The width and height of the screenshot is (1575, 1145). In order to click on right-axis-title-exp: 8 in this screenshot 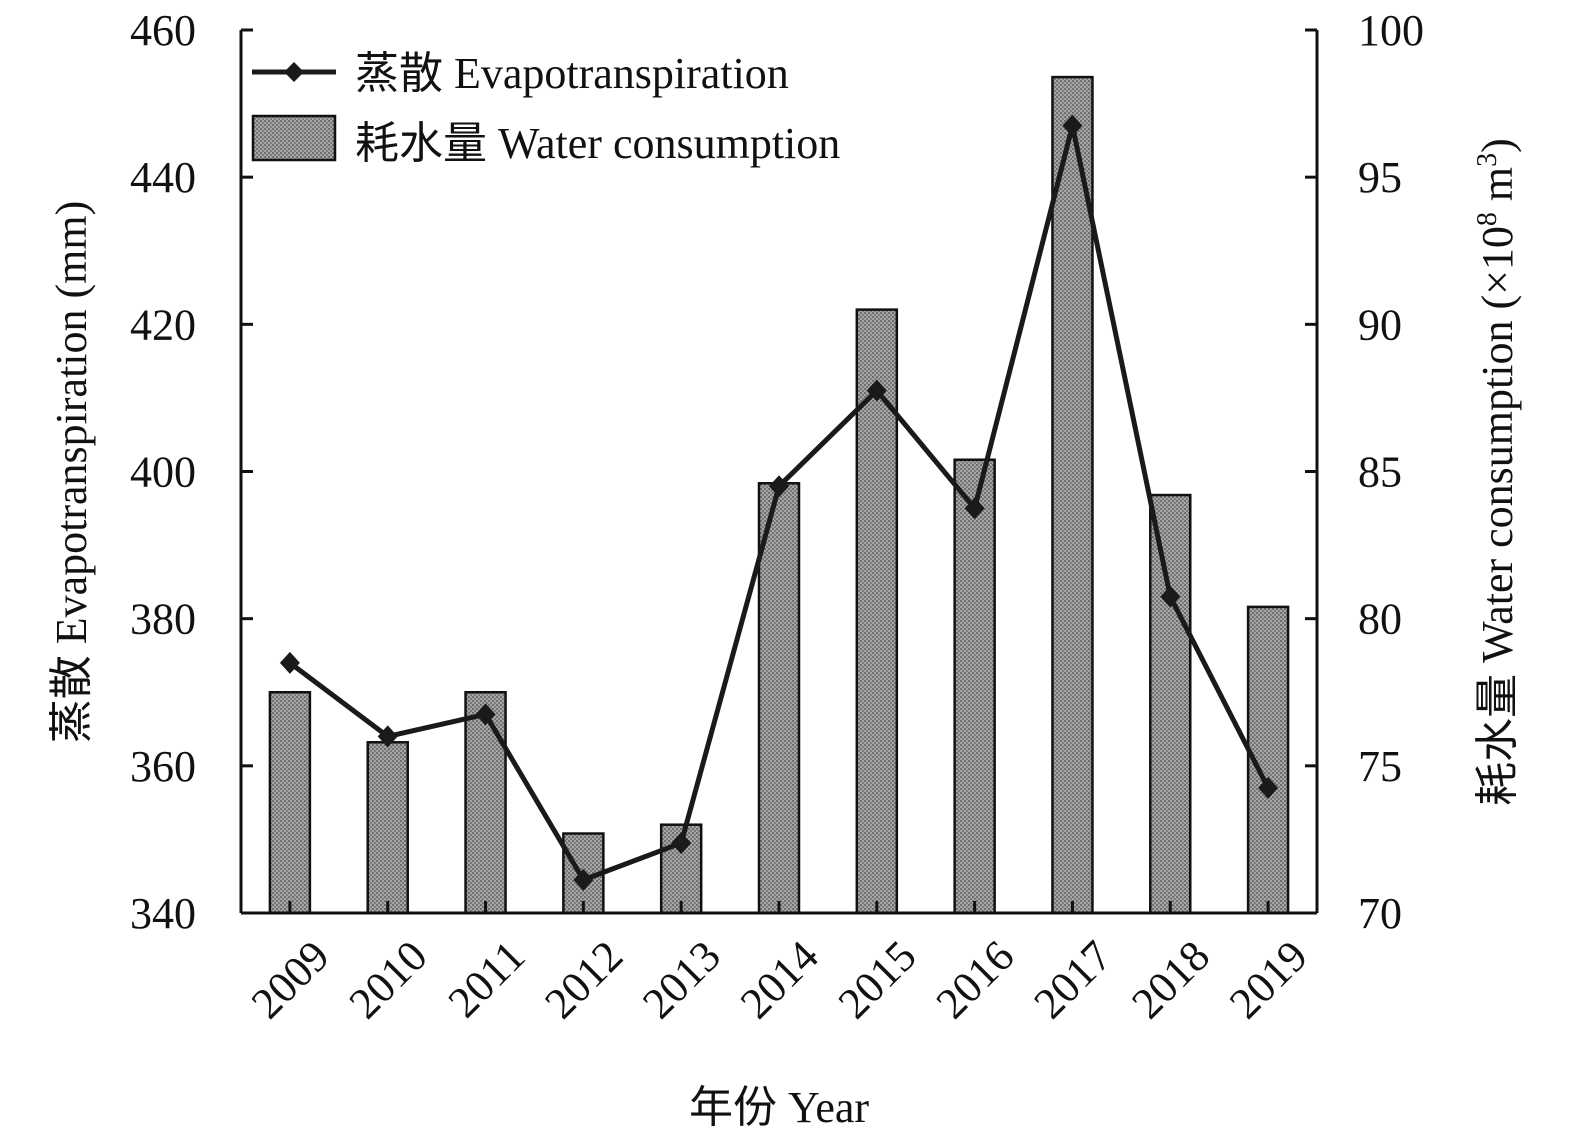, I will do `click(1487, 219)`.